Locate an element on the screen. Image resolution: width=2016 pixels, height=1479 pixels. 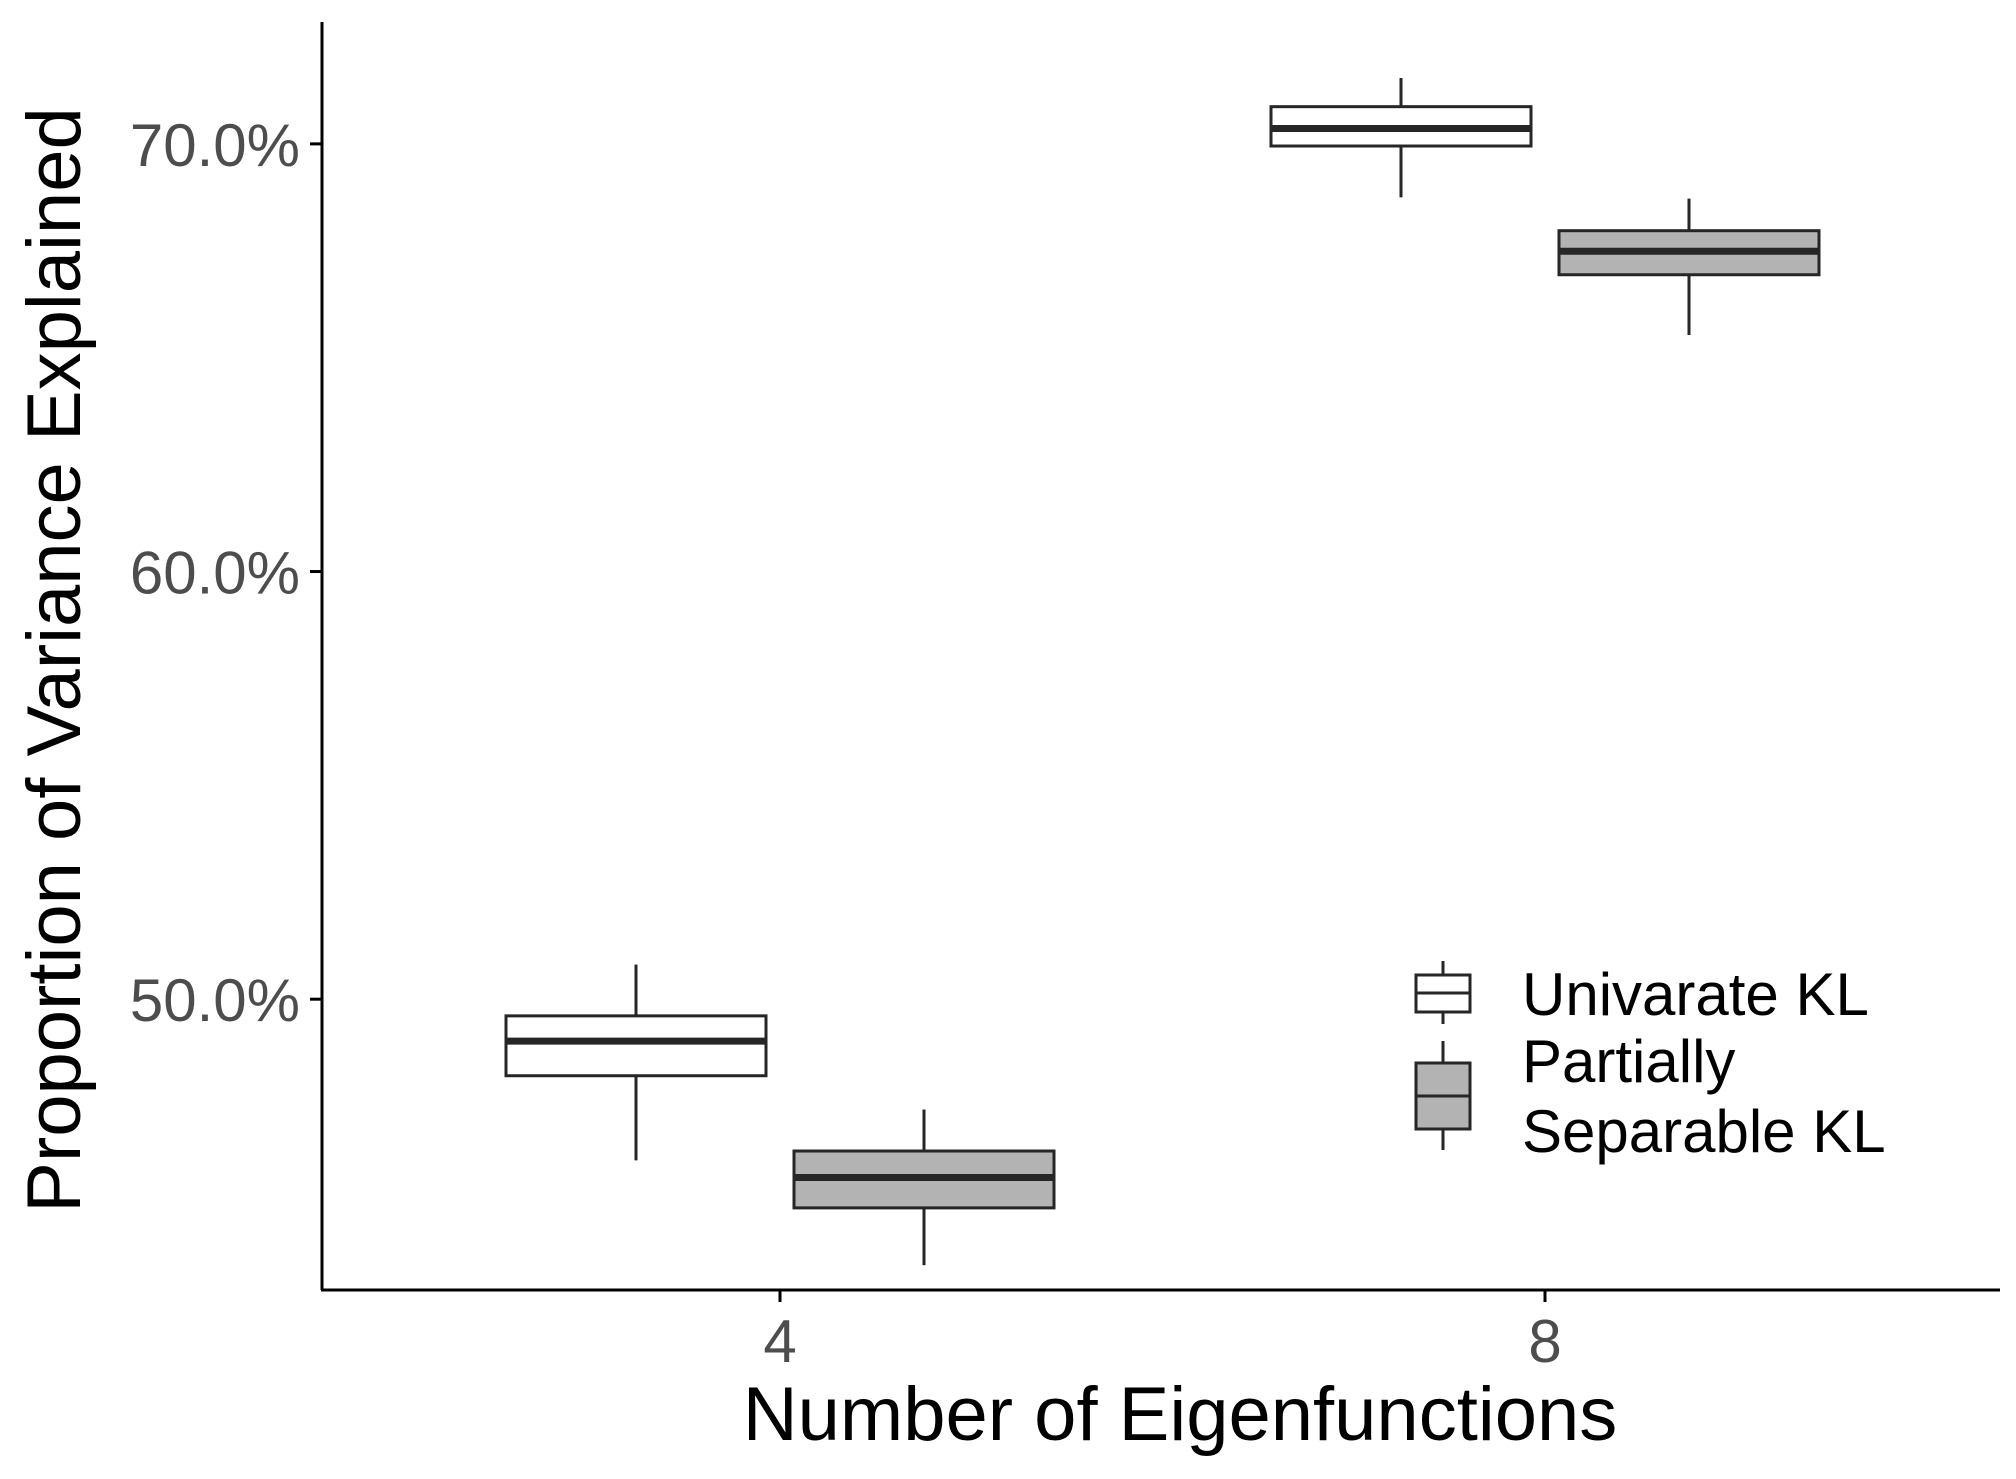
y-axis-title: Proportion of Variance Explained is located at coordinates (54, 660).